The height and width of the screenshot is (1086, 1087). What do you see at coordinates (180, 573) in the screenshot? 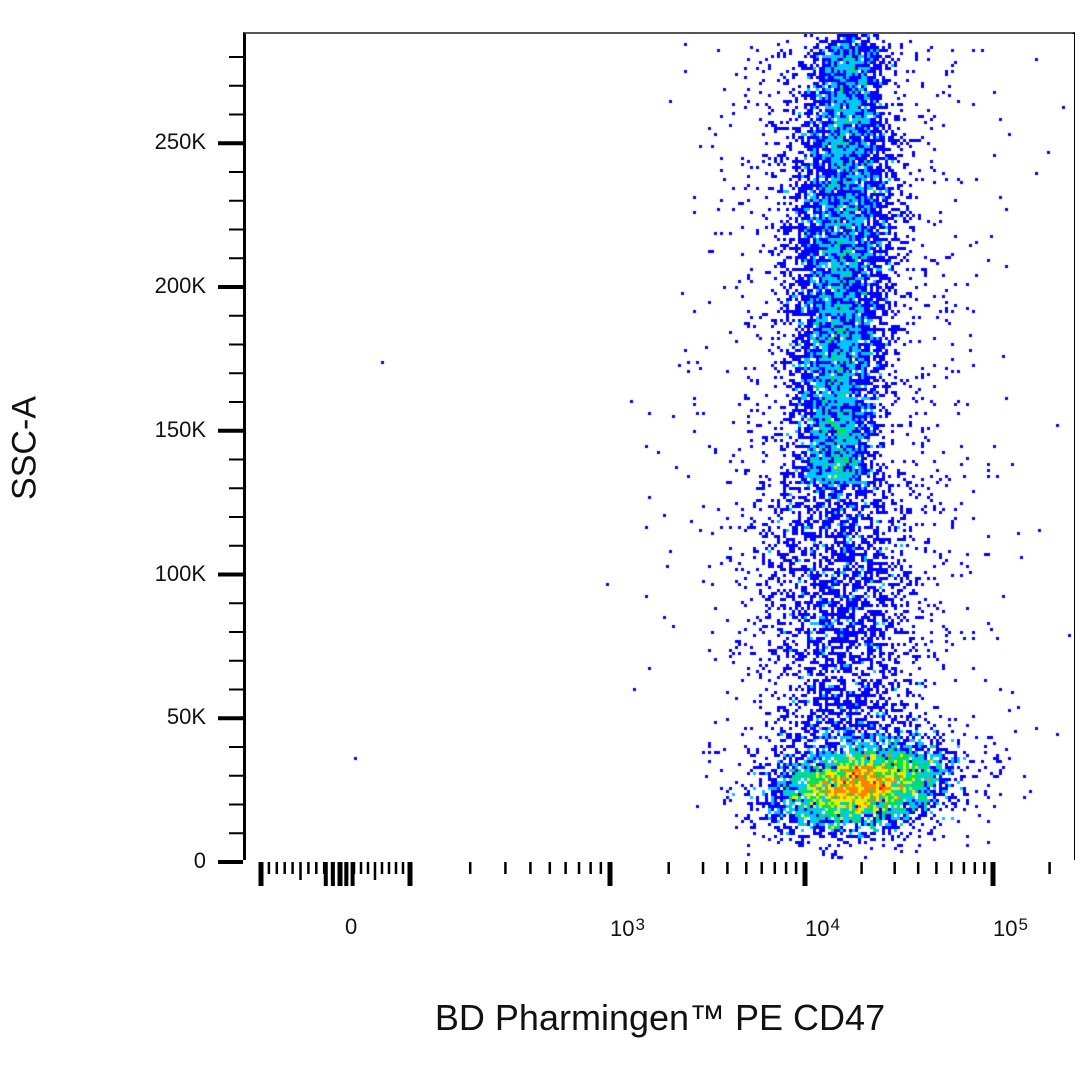
I see `y-tick-label: 100K` at bounding box center [180, 573].